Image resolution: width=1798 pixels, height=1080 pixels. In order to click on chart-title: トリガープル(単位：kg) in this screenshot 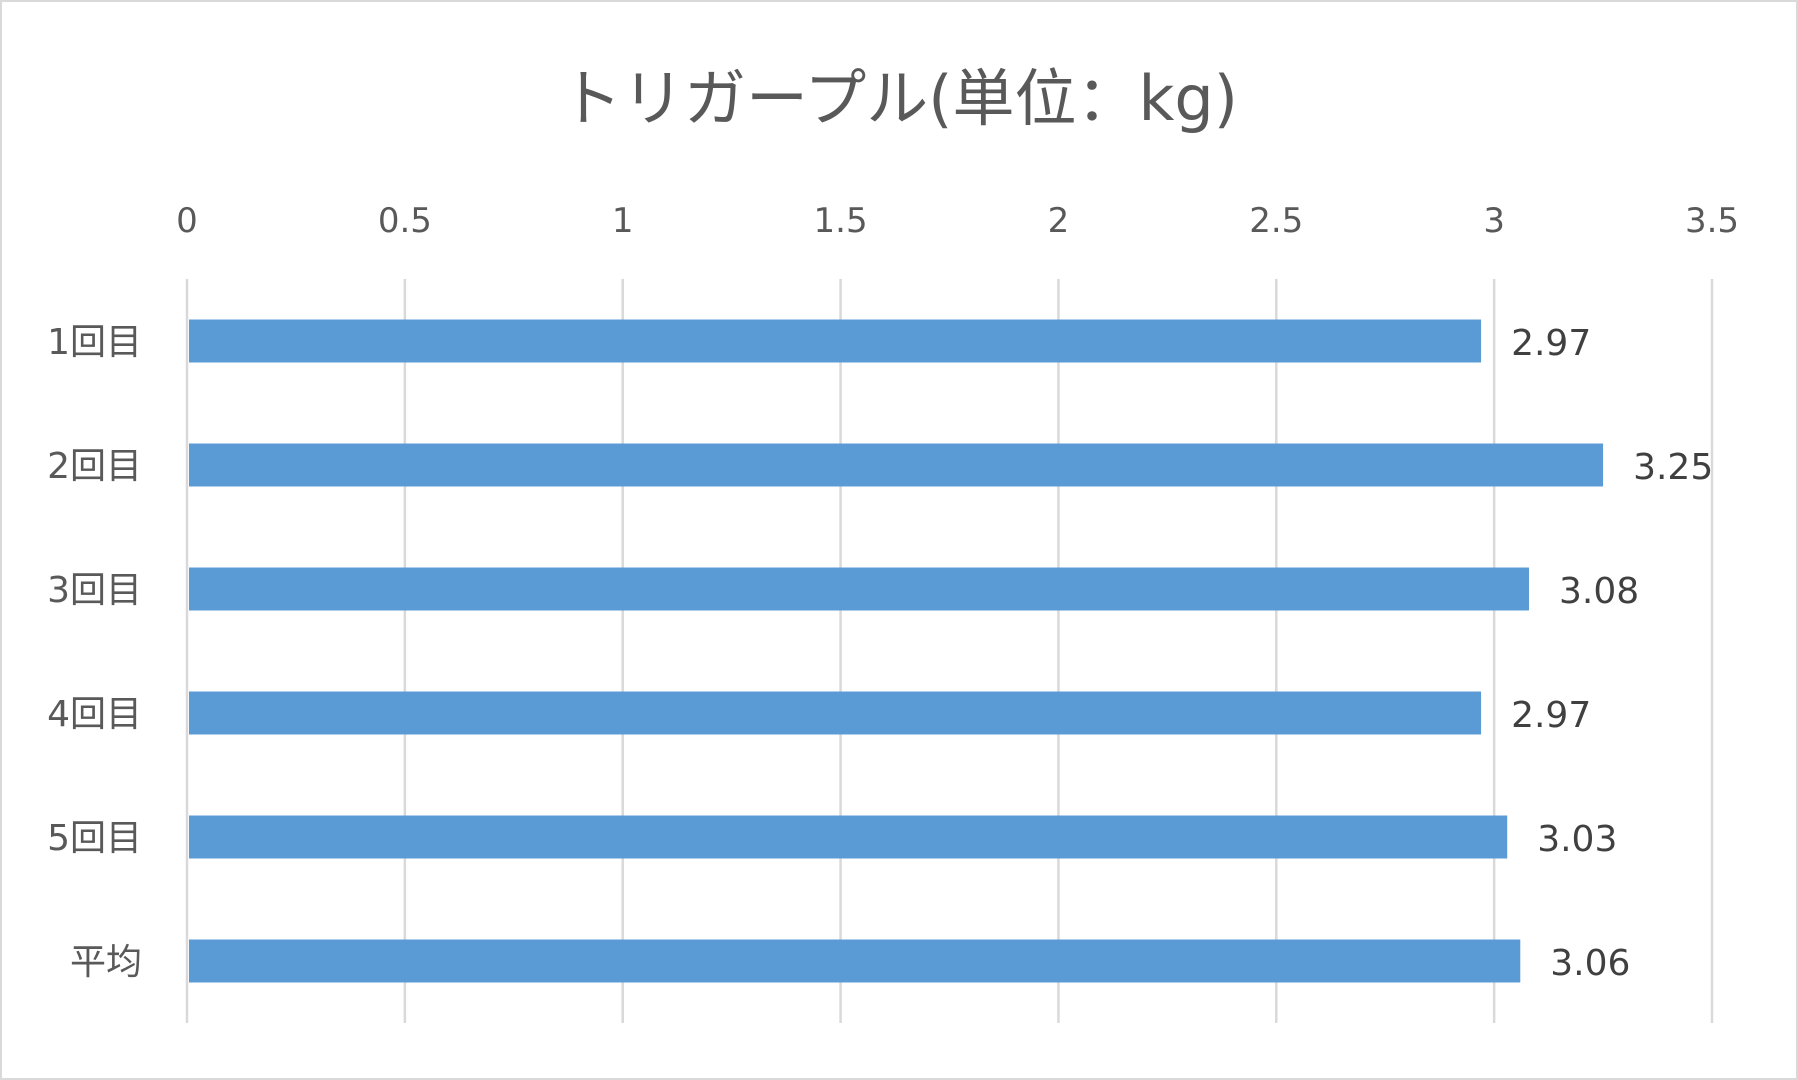, I will do `click(899, 98)`.